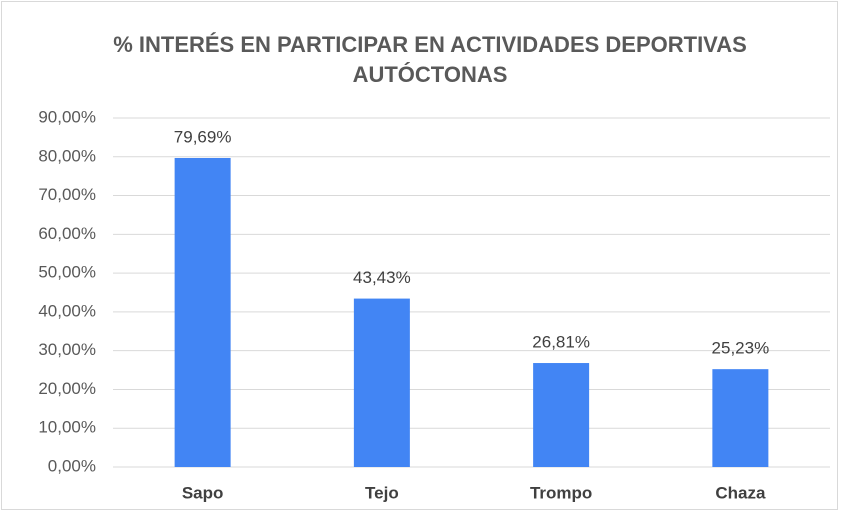 This screenshot has width=843, height=512. Describe the element at coordinates (561, 342) in the screenshot. I see `data-label: 26,81%` at that location.